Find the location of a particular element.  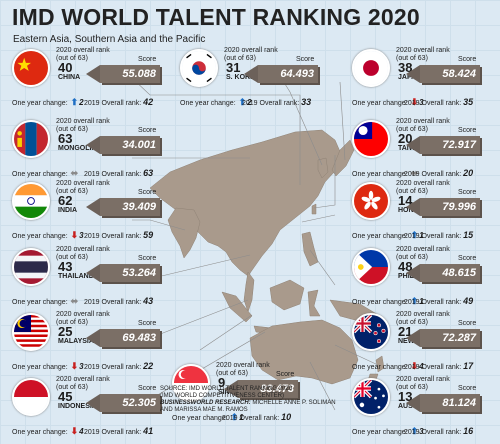

rank-value: 14 is located at coordinates (405, 200).